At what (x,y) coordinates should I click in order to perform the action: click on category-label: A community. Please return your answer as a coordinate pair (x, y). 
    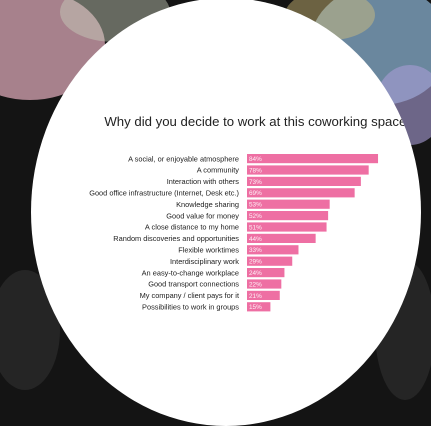
    Looking at the image, I should click on (218, 170).